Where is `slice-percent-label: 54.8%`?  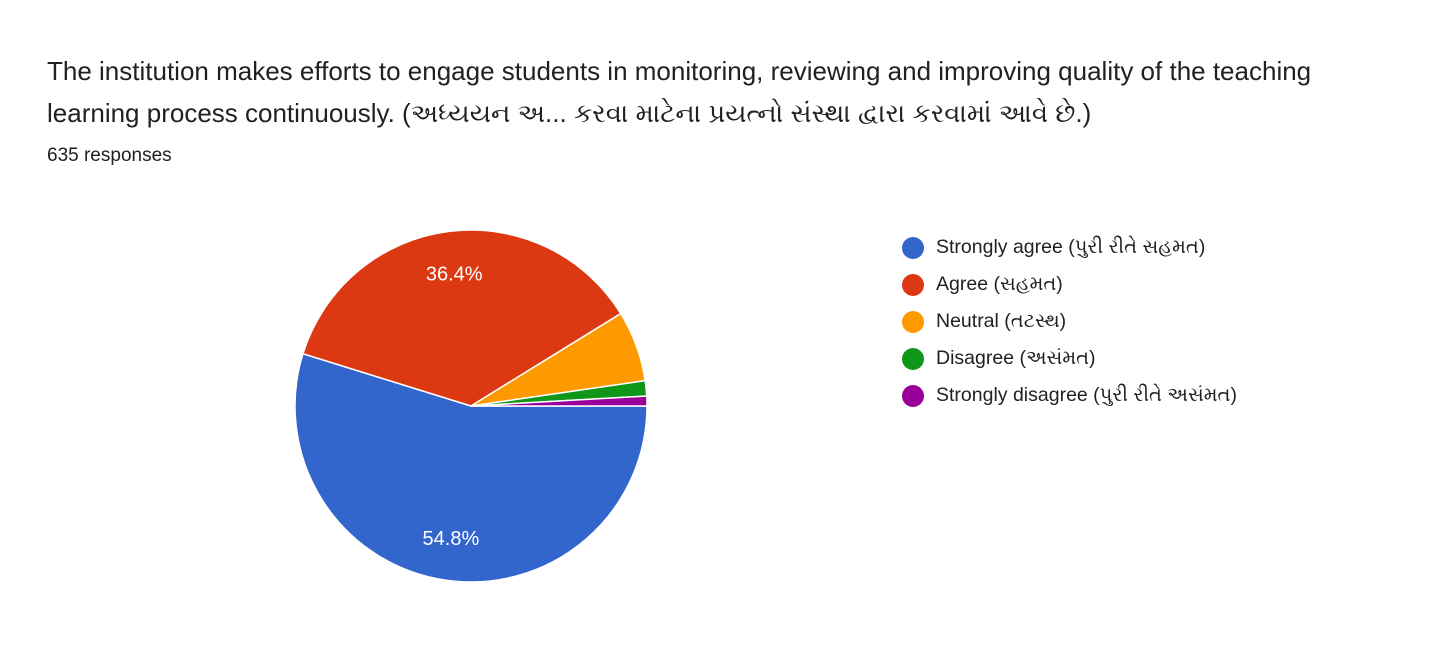
slice-percent-label: 54.8% is located at coordinates (451, 539).